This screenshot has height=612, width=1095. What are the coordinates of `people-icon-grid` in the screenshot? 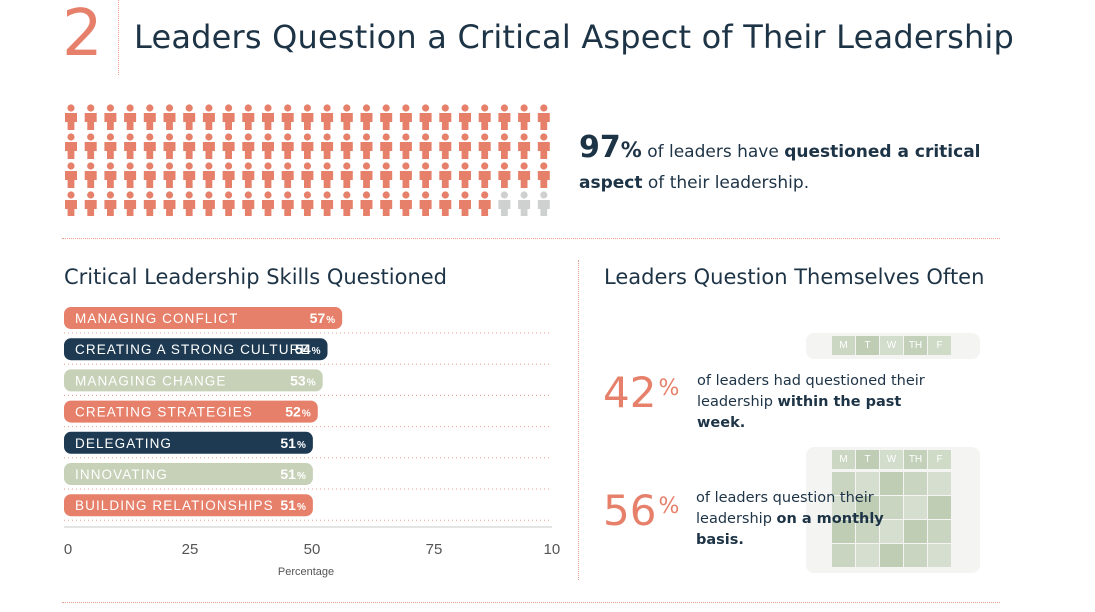 It's located at (309, 160).